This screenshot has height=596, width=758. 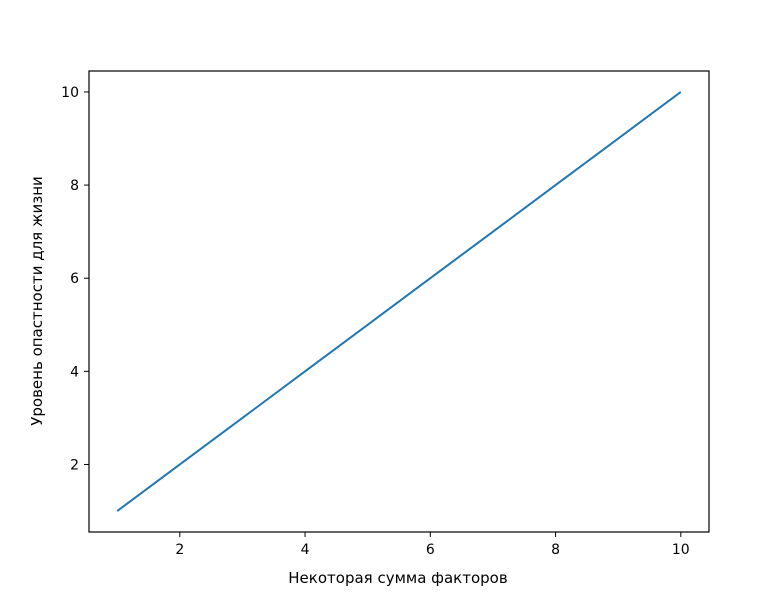 What do you see at coordinates (305, 550) in the screenshot?
I see `x-tick-label: 4` at bounding box center [305, 550].